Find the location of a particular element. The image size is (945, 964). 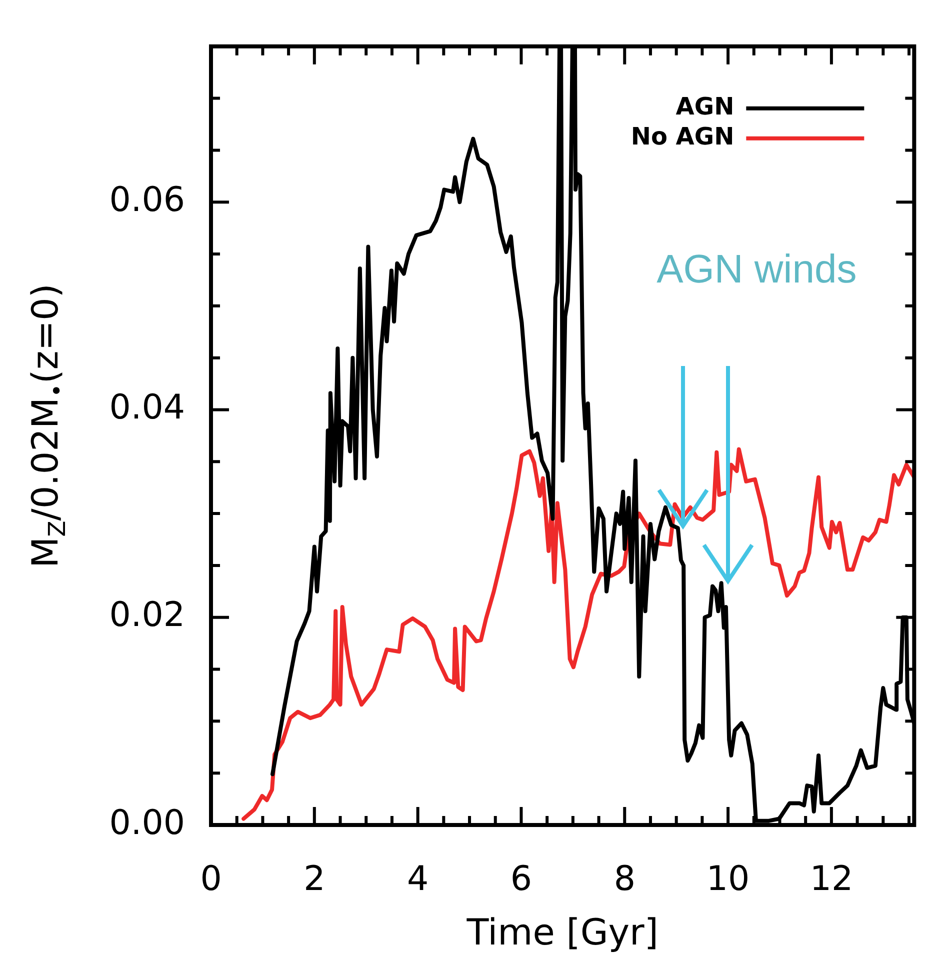

x-tick-label: 4 is located at coordinates (417, 879).